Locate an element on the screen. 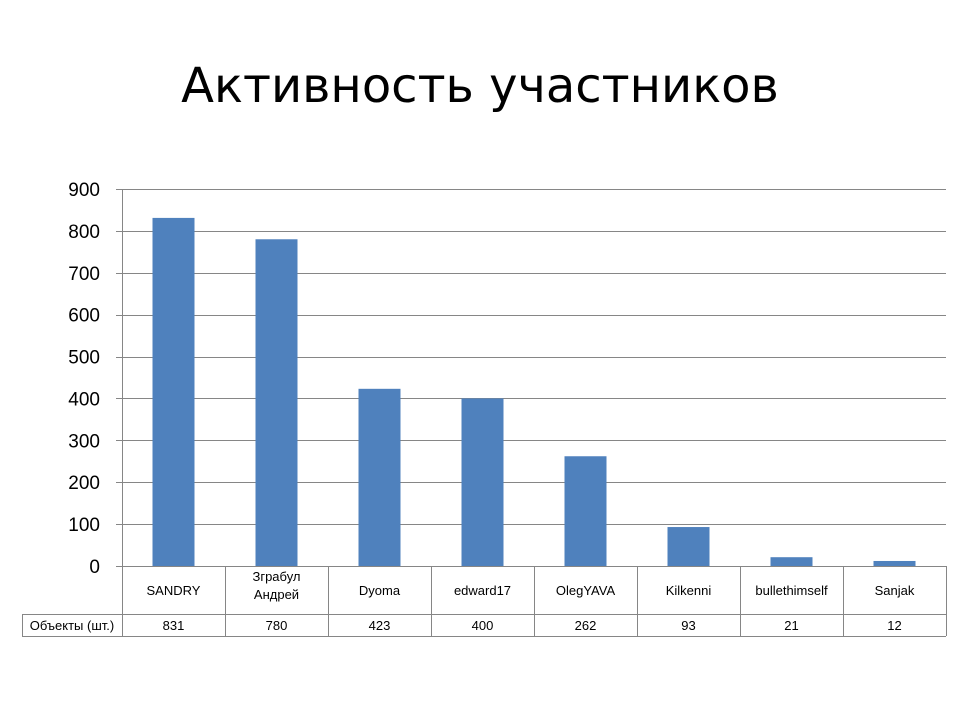 The image size is (960, 720). x-category-label: bullethimself is located at coordinates (791, 590).